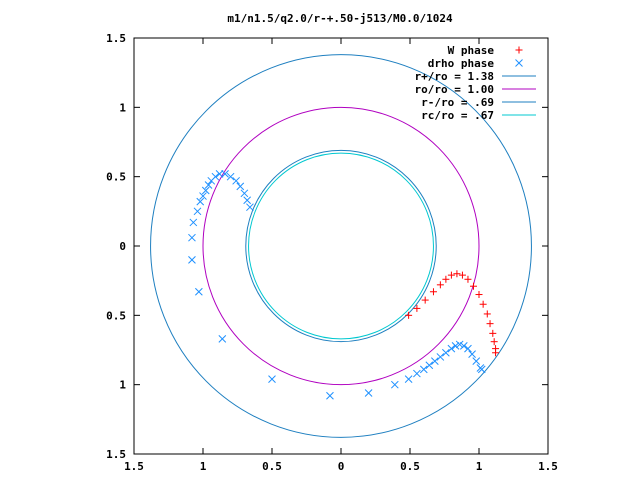 Image resolution: width=640 pixels, height=480 pixels. I want to click on chart-title: m1/n1.5/q2.0/r-+.50-j513/M0.0/1024, so click(340, 18).